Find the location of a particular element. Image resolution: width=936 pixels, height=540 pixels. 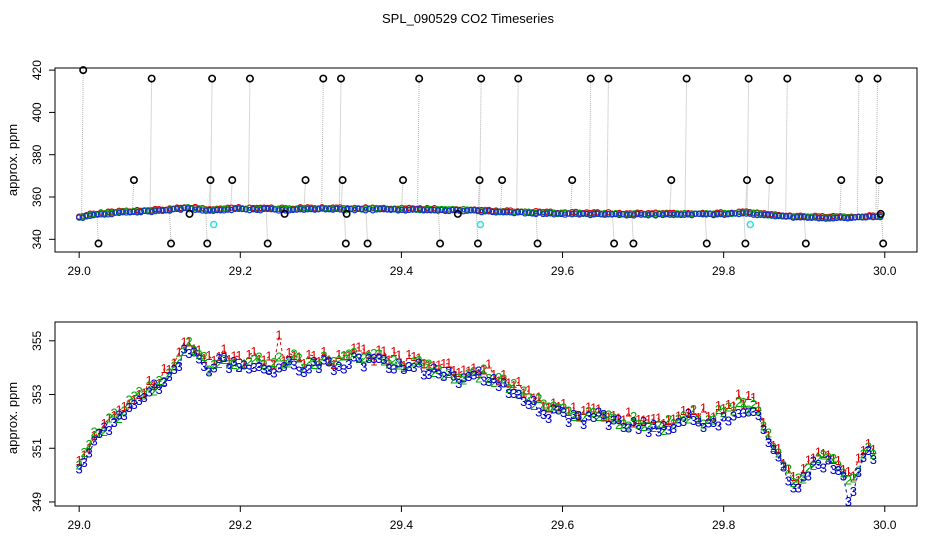

top-x-tick-label: 29.0 is located at coordinates (79, 271).